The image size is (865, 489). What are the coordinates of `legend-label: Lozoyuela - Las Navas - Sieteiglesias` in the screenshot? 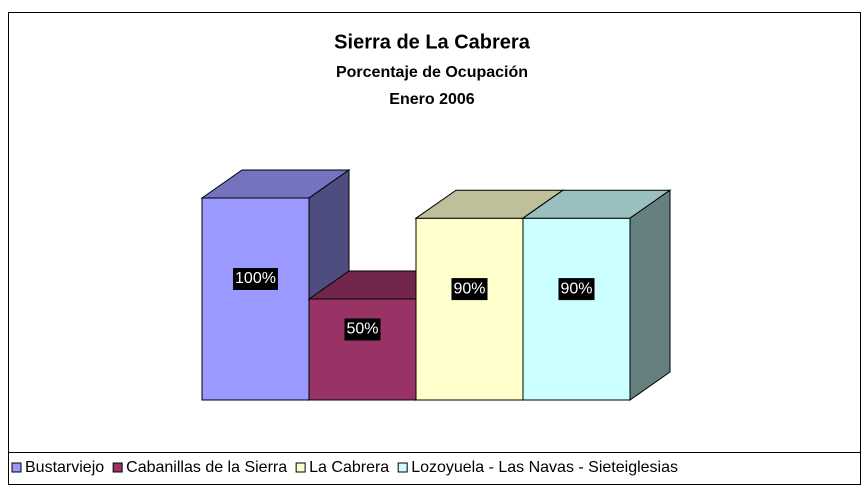 It's located at (544, 467).